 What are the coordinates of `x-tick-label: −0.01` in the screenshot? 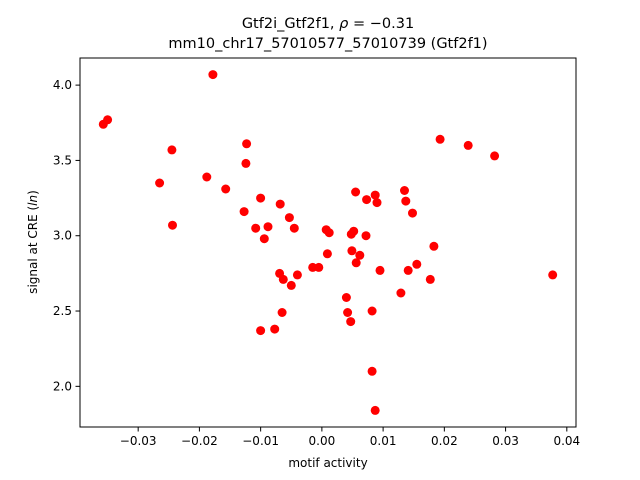 It's located at (260, 441).